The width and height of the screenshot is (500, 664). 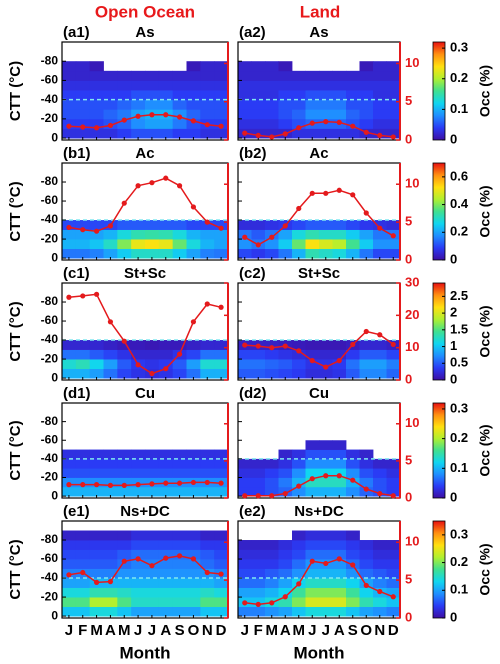 What do you see at coordinates (319, 652) in the screenshot?
I see `x-axis-label: Month` at bounding box center [319, 652].